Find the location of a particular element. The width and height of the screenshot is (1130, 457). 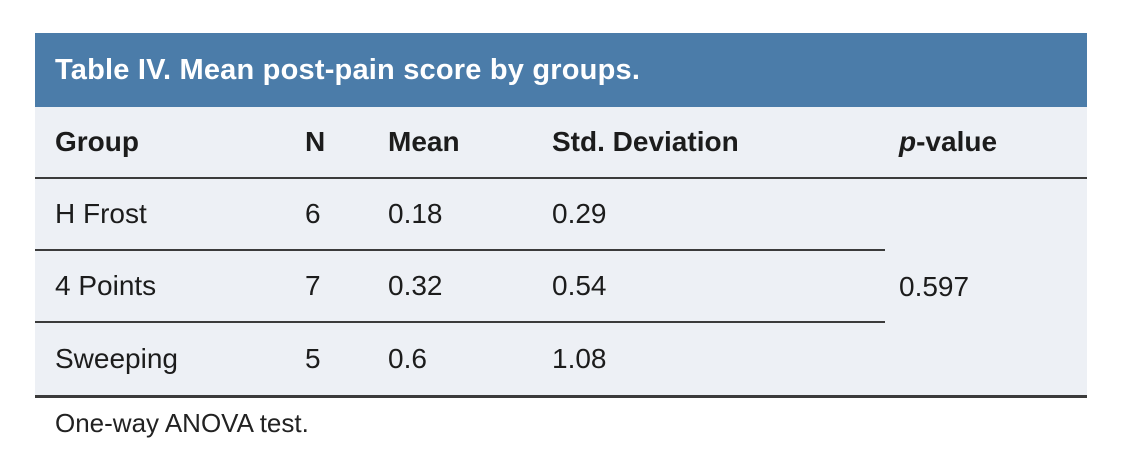

group-cell: Sweeping is located at coordinates (116, 358).